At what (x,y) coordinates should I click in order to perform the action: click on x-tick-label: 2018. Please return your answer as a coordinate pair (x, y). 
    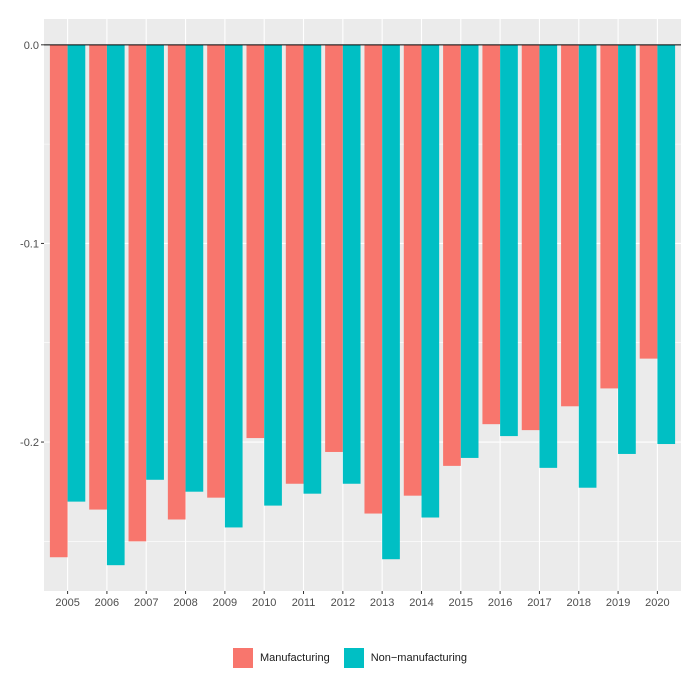
    Looking at the image, I should click on (579, 603).